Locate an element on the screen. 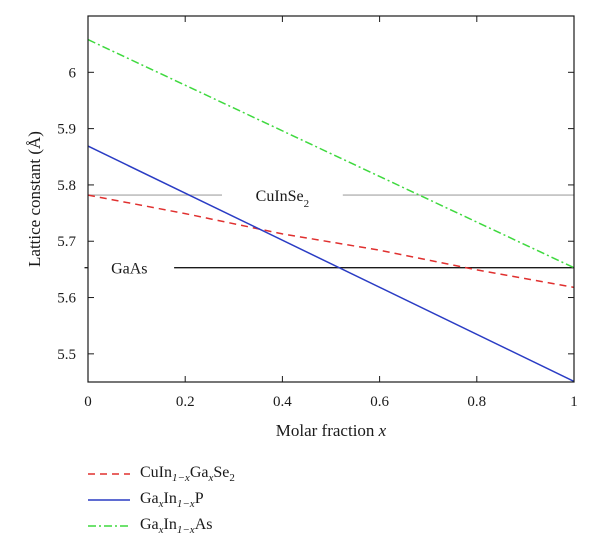  legend-item-1: GaxIn1−xP is located at coordinates (161, 500).